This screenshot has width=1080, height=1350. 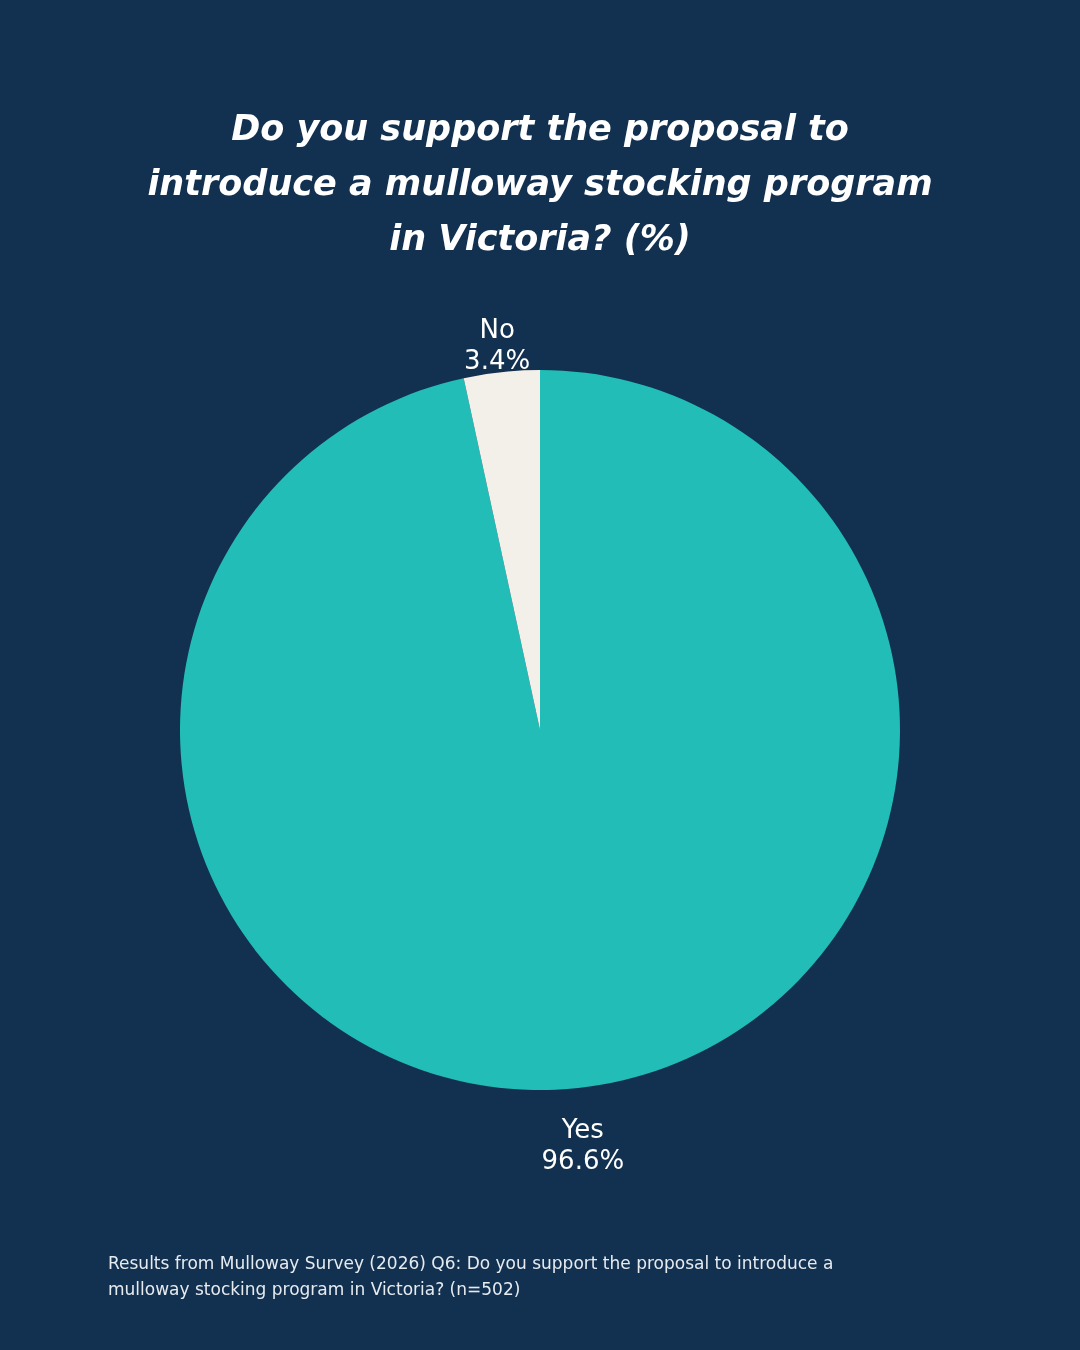 I want to click on slice-label: No, so click(x=497, y=329).